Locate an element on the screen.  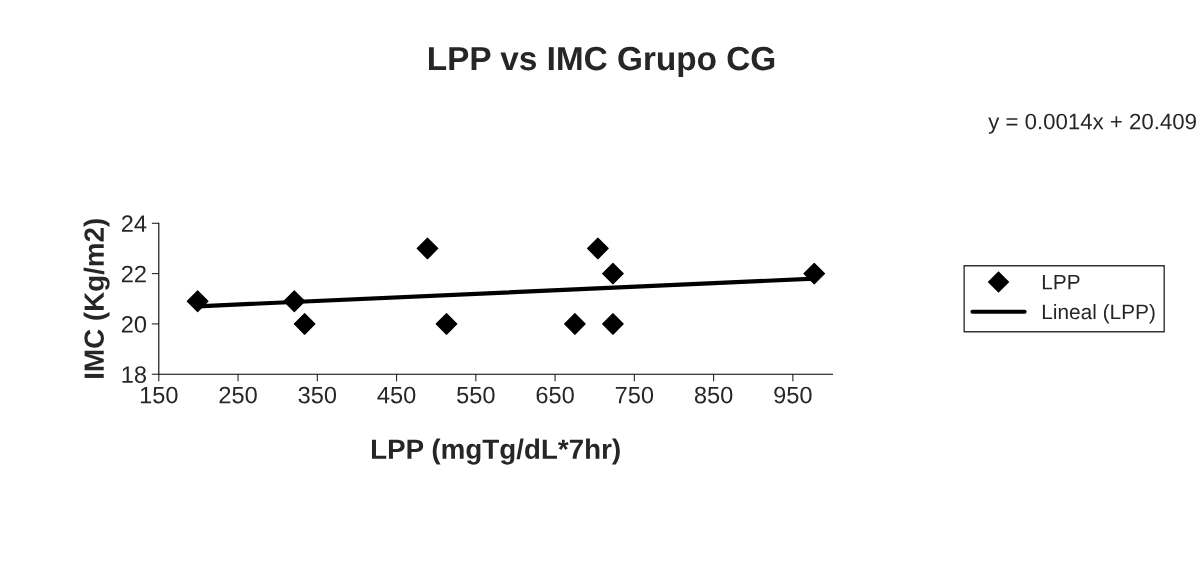
x-tick-label: 150 is located at coordinates (159, 395).